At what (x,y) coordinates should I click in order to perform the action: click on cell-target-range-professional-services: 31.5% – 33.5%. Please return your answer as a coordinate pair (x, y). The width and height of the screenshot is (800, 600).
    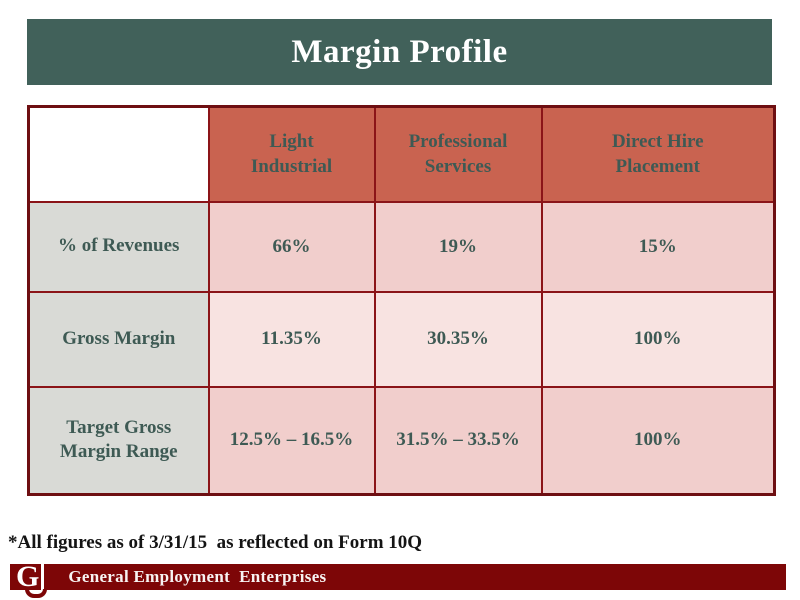
    Looking at the image, I should click on (458, 440).